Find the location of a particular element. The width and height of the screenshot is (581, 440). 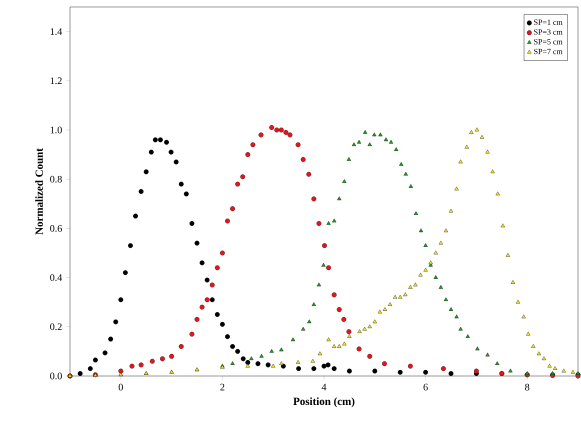

y-tick-label: 1.2 is located at coordinates (56, 80).